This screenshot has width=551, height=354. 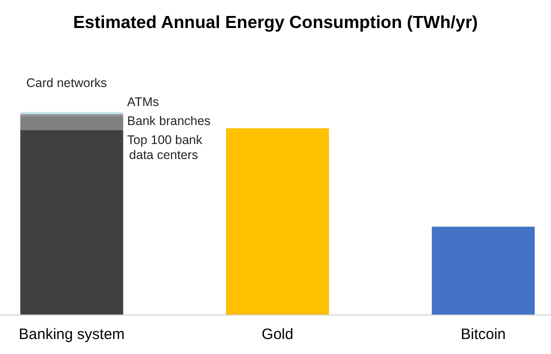 I want to click on x-tick-label: Gold, so click(x=278, y=334).